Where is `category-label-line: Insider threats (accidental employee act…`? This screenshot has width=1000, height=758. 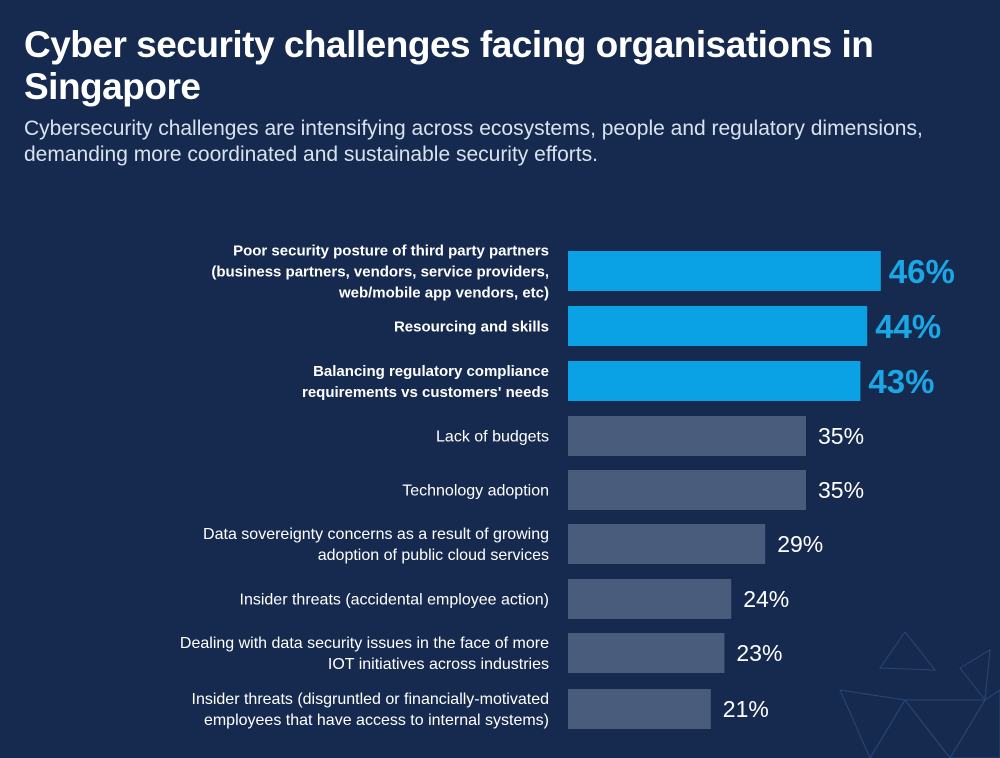 category-label-line: Insider threats (accidental employee act… is located at coordinates (395, 600).